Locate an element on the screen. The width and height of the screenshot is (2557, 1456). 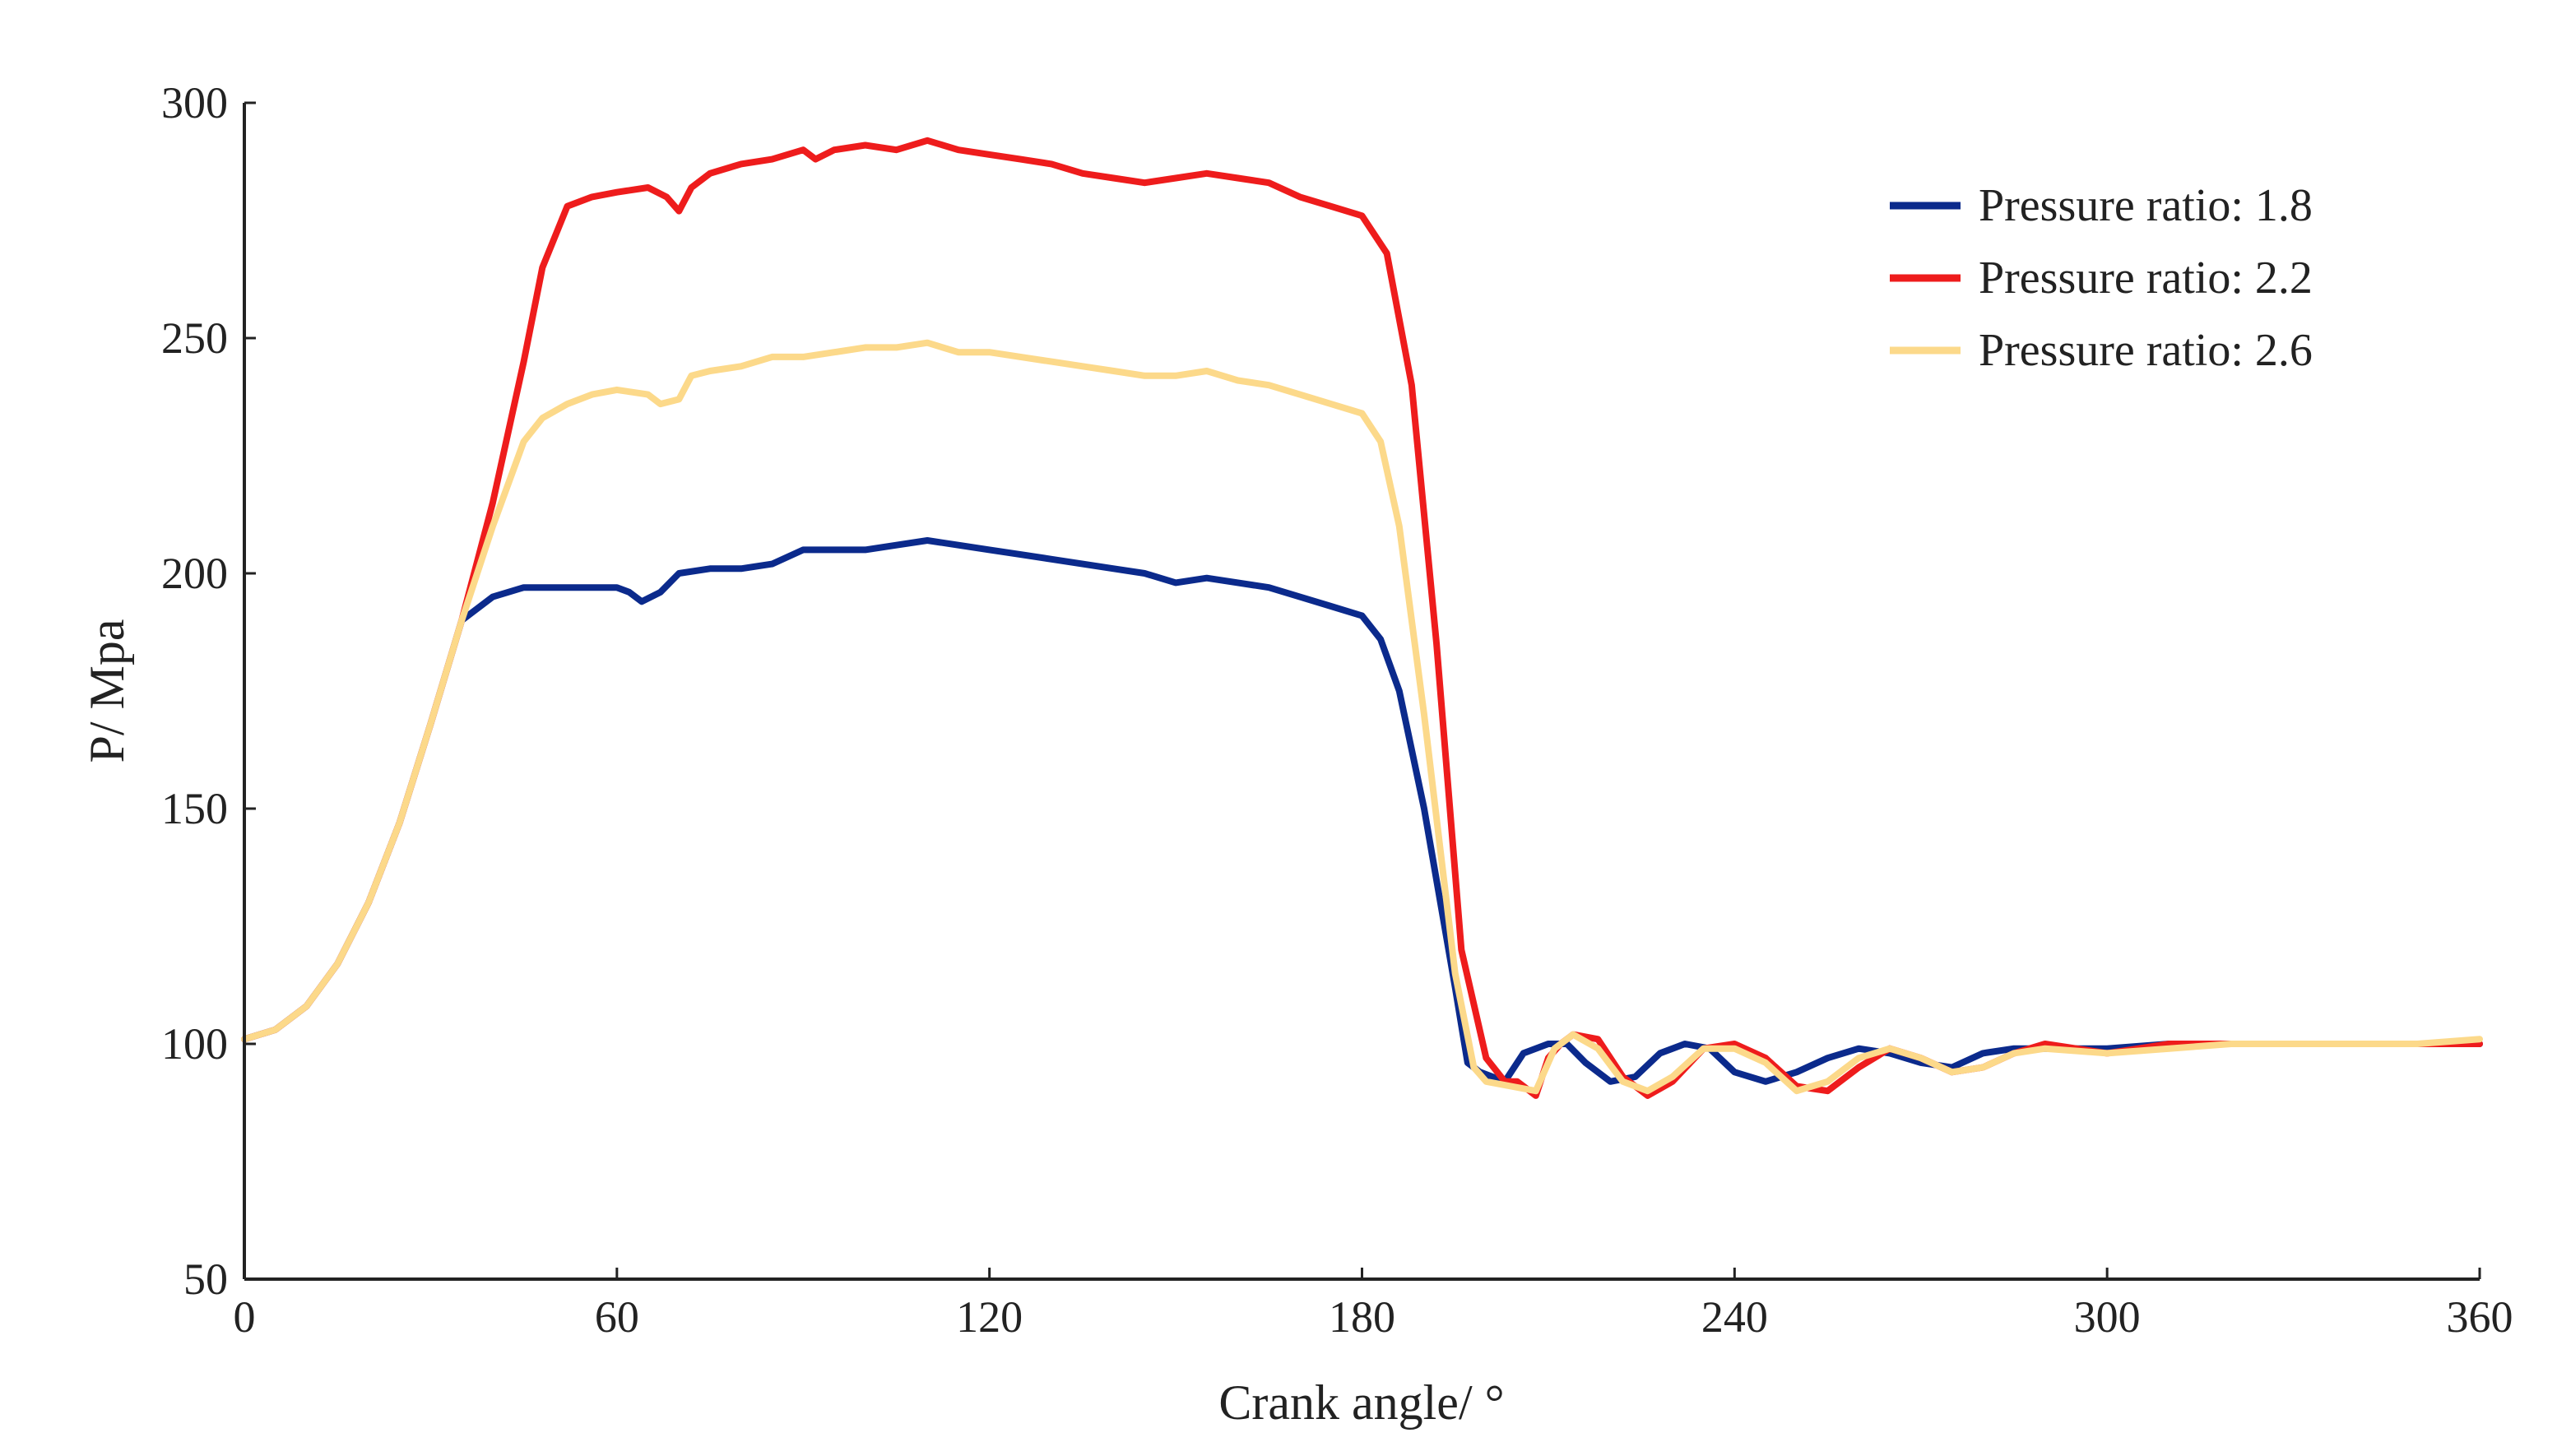
x-tick-label: 300 is located at coordinates (2107, 1317).